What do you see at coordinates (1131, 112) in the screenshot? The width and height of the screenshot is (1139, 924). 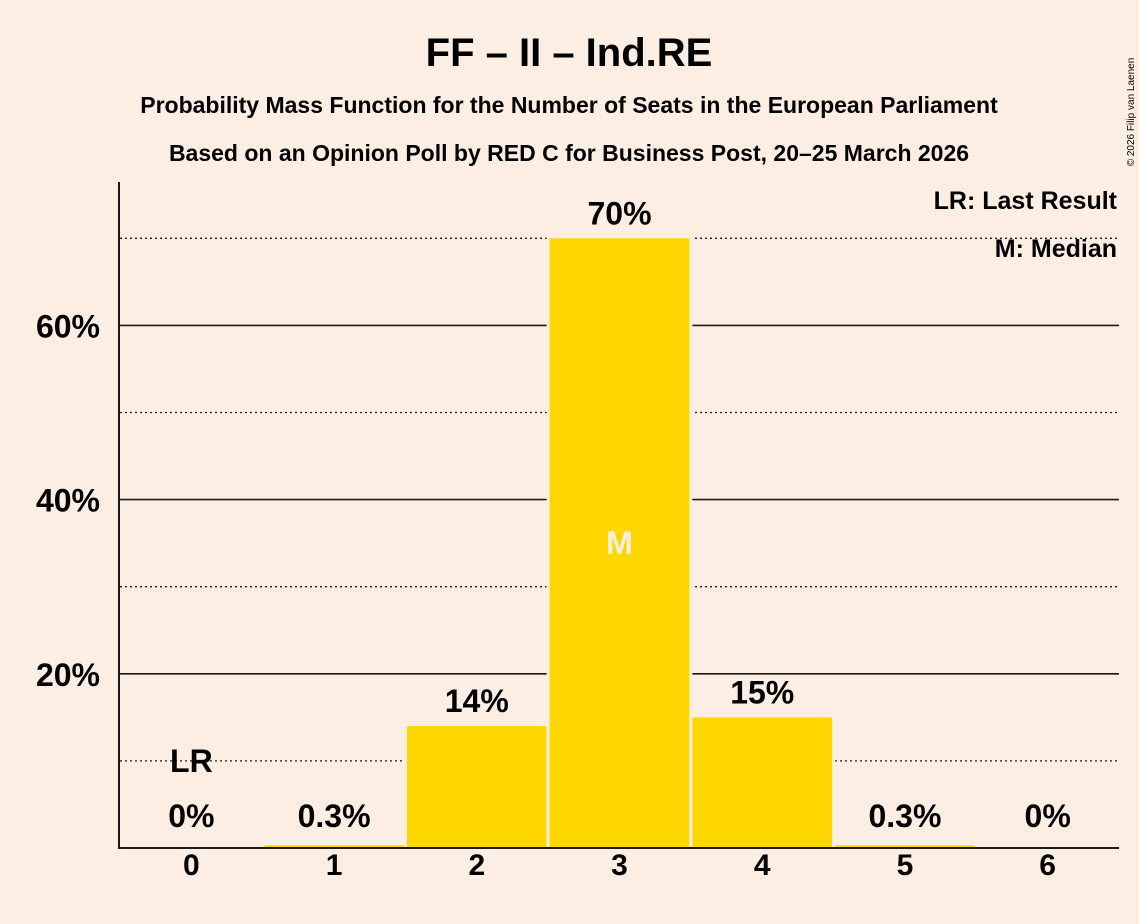 I see `copyright-notice: © 2026 Filip van Laenen` at bounding box center [1131, 112].